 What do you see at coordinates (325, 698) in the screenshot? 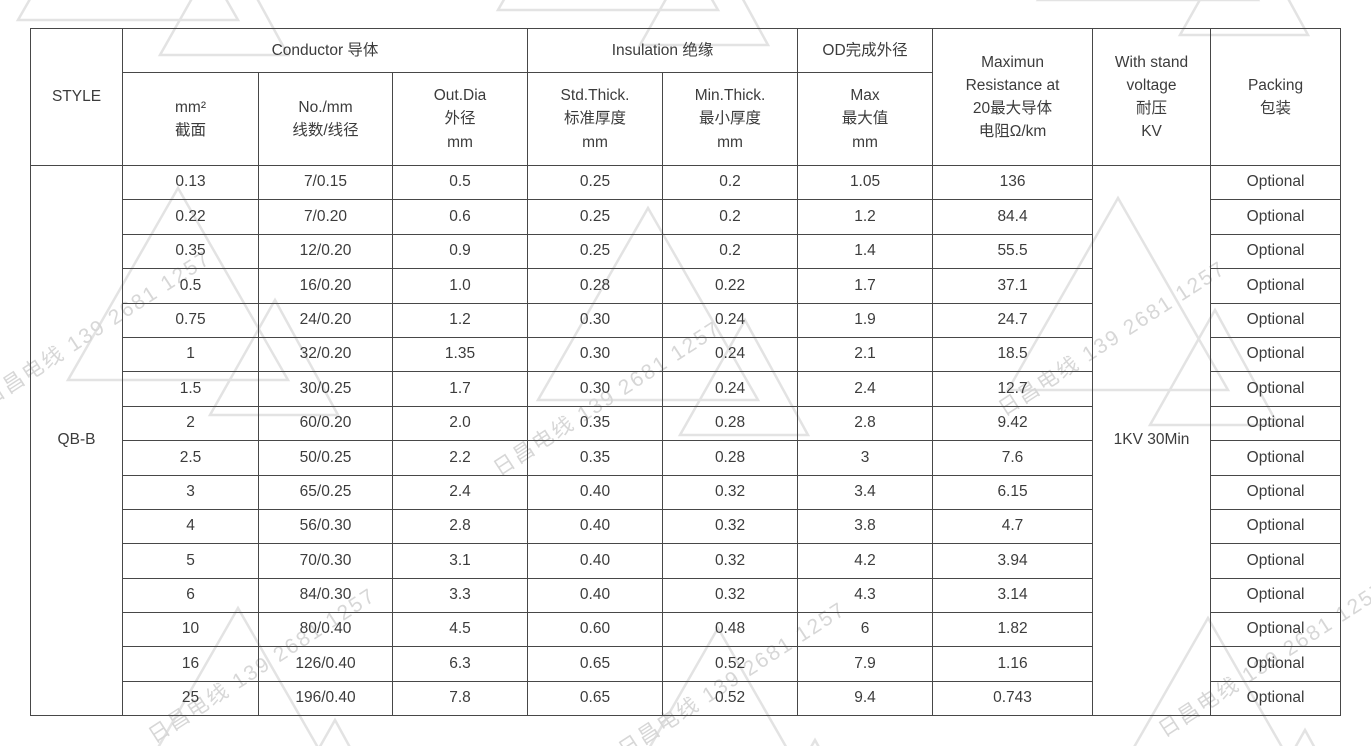
I see `cell-no-mm: 196/0.40` at bounding box center [325, 698].